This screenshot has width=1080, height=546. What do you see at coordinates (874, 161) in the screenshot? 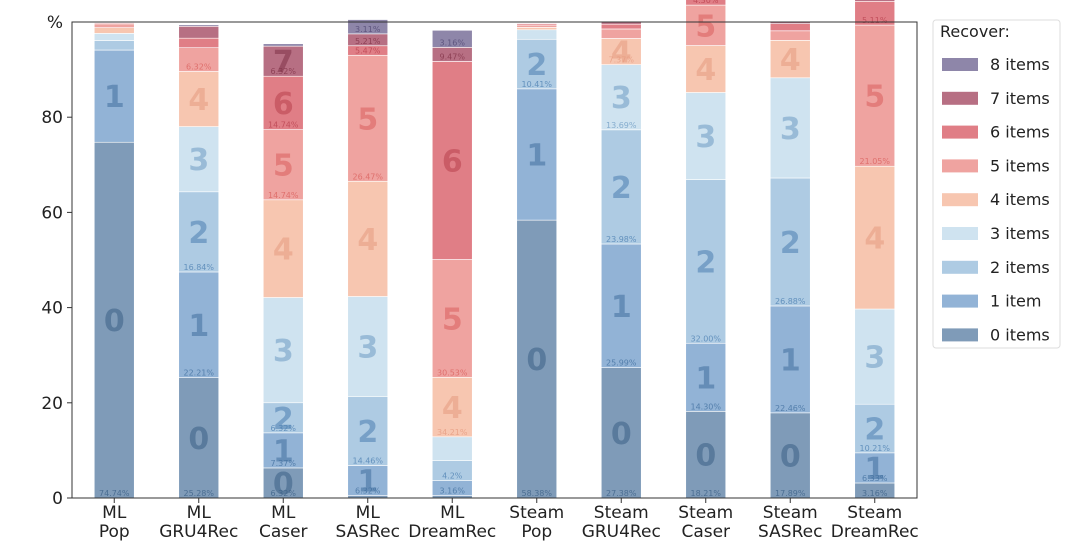
I see `segment-percent-label: 21.05%` at bounding box center [874, 161].